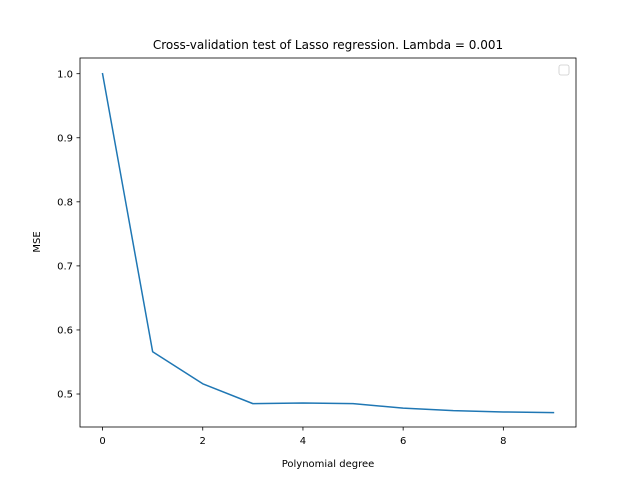  What do you see at coordinates (102, 441) in the screenshot?
I see `x-tick-label: 0` at bounding box center [102, 441].